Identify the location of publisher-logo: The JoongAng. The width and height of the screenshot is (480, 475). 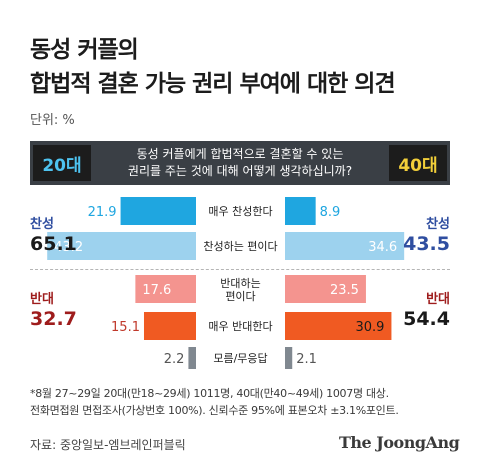
(399, 442).